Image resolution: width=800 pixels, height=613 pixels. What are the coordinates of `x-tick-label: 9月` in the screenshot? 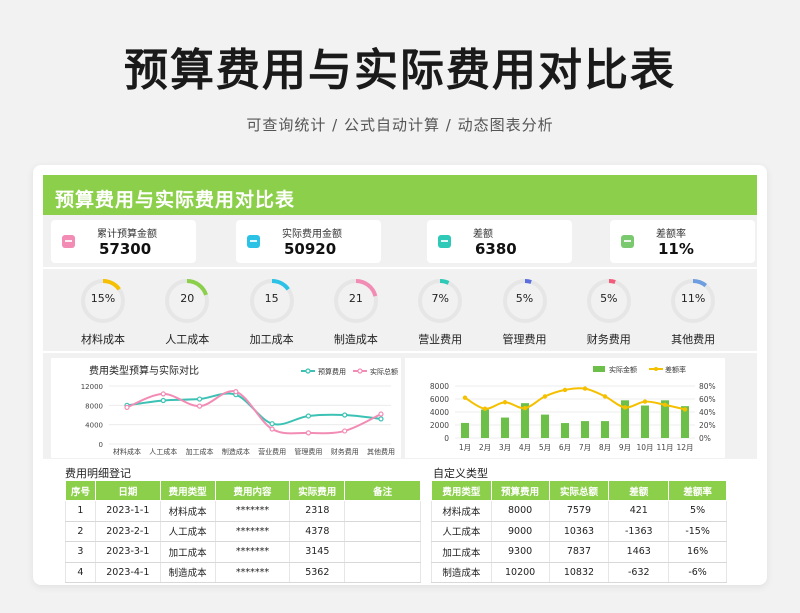 It's located at (625, 447).